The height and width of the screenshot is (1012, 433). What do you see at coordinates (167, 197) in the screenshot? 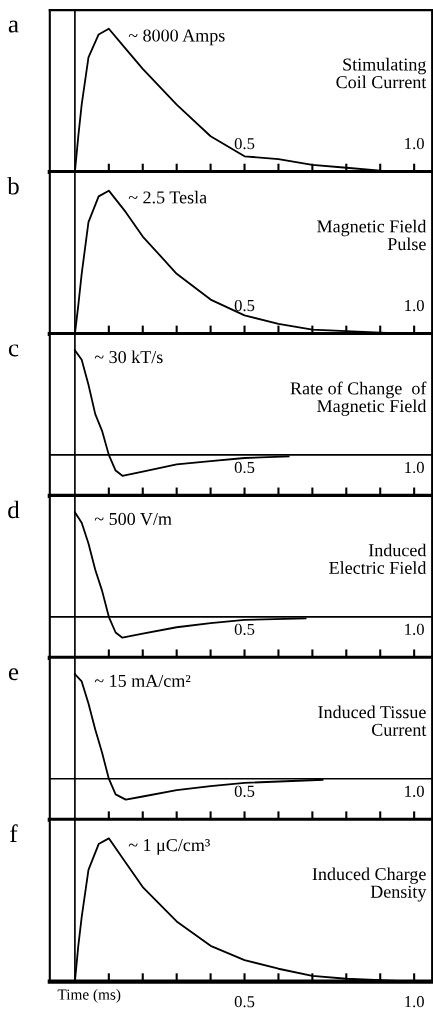
I see `annotation: ~ 2.5 Tesla` at bounding box center [167, 197].